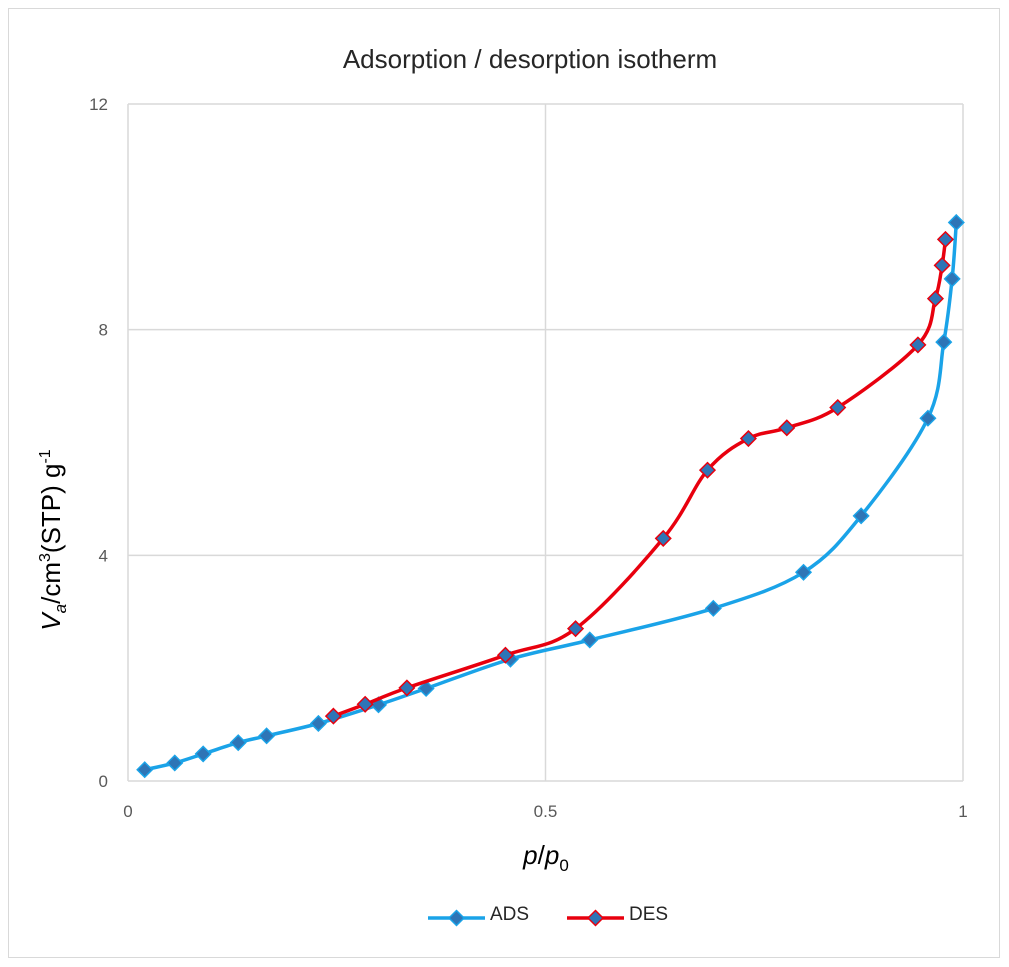 This screenshot has height=967, width=1009. What do you see at coordinates (45, 557) in the screenshot?
I see `y-axis-title-sup1: 3` at bounding box center [45, 557].